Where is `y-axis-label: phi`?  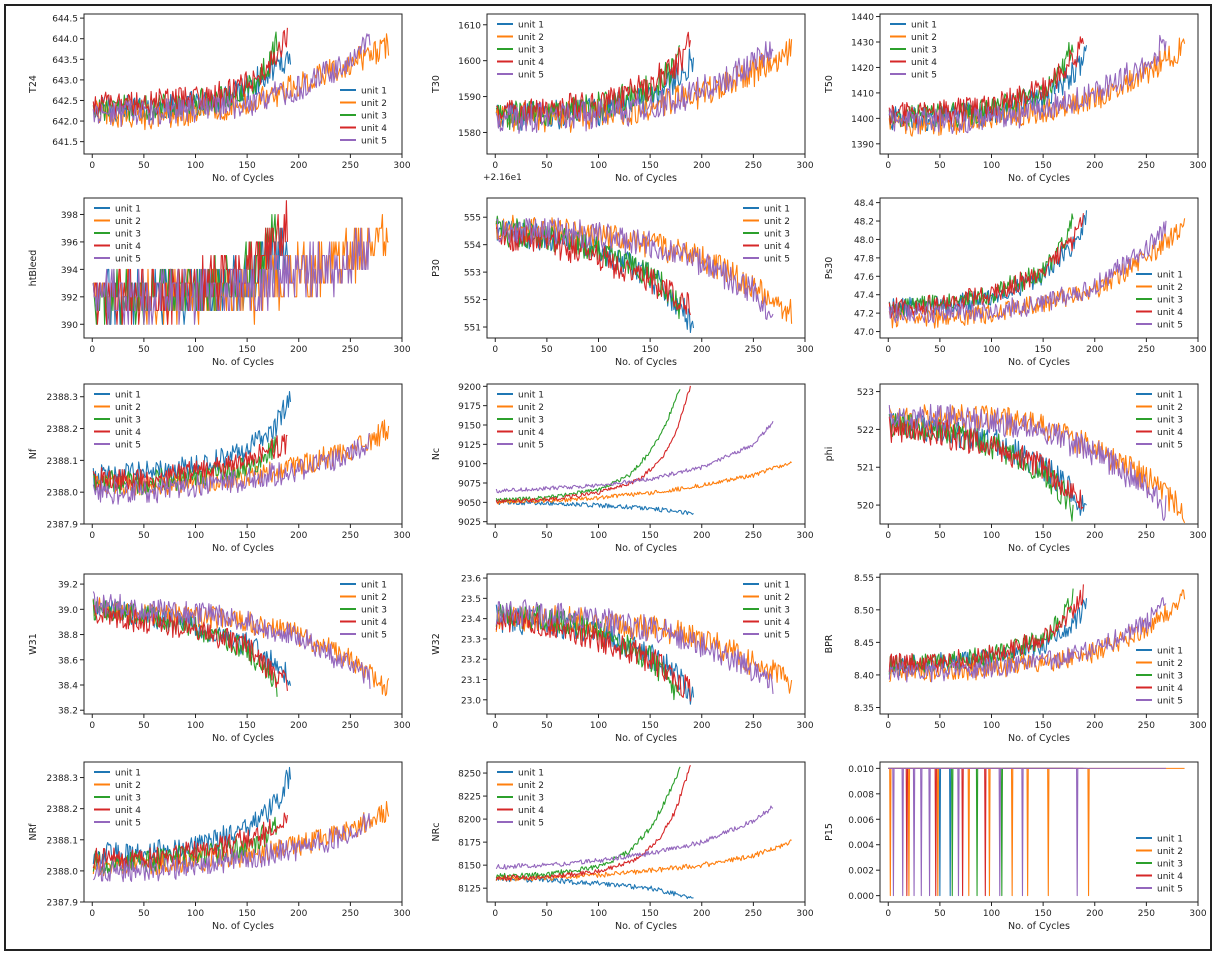 y-axis-label: phi is located at coordinates (829, 454).